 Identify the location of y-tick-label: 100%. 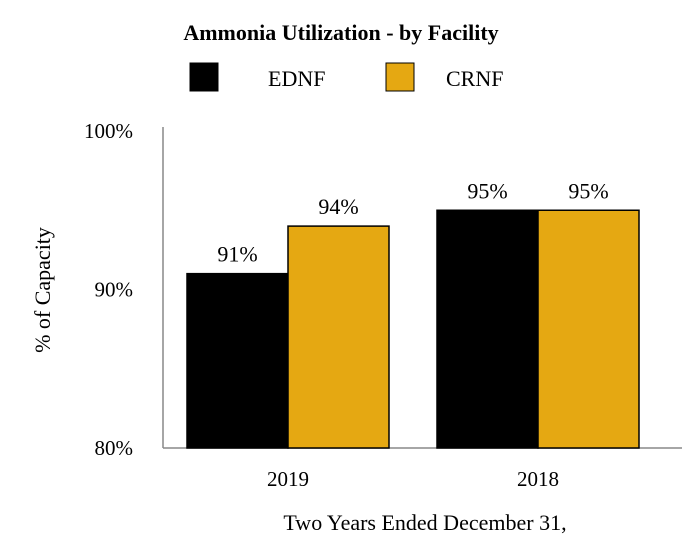
(108, 131).